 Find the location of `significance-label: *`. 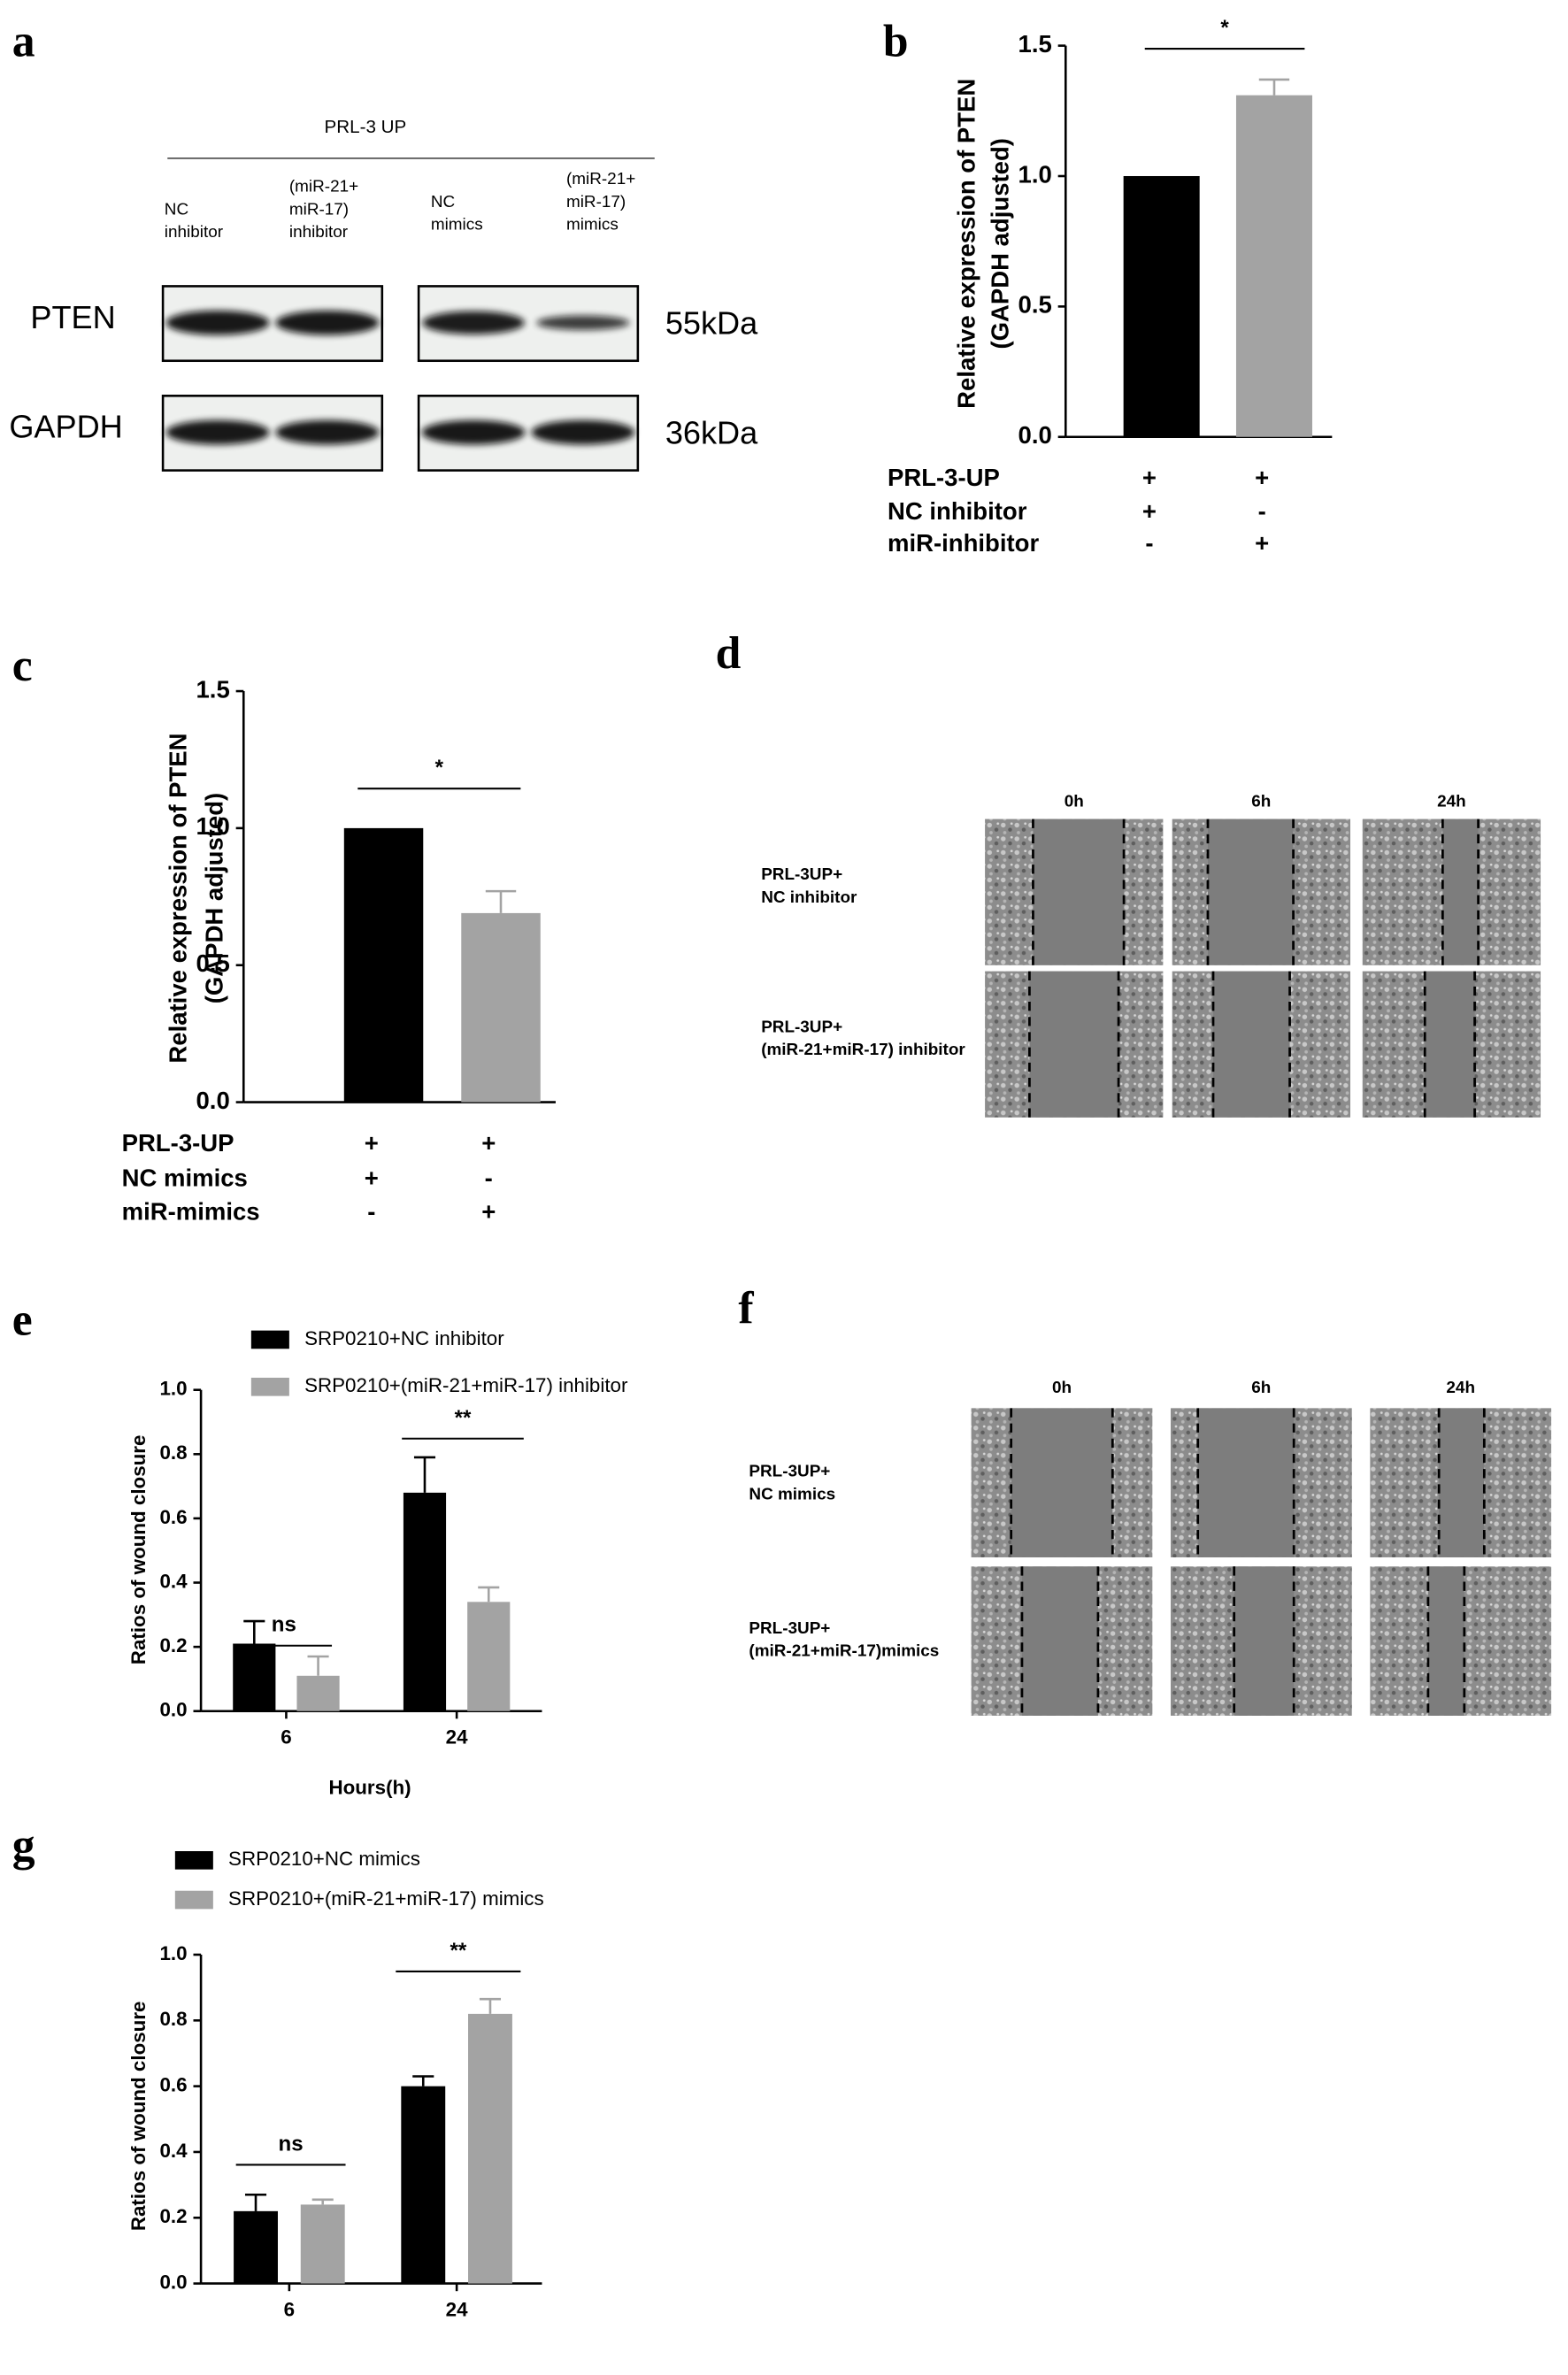

significance-label: * is located at coordinates (1224, 28).